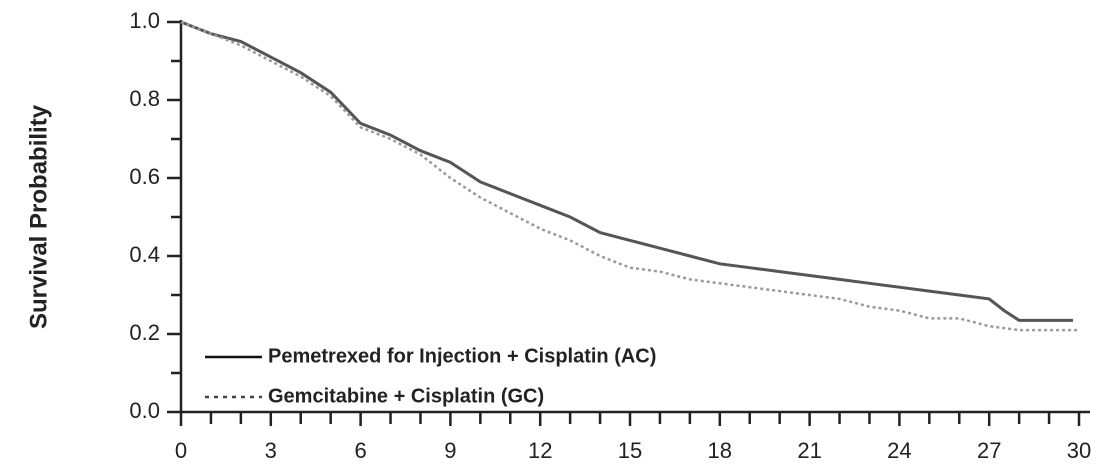 The width and height of the screenshot is (1104, 472). Describe the element at coordinates (144, 410) in the screenshot. I see `y-tick-label: 0.0` at that location.